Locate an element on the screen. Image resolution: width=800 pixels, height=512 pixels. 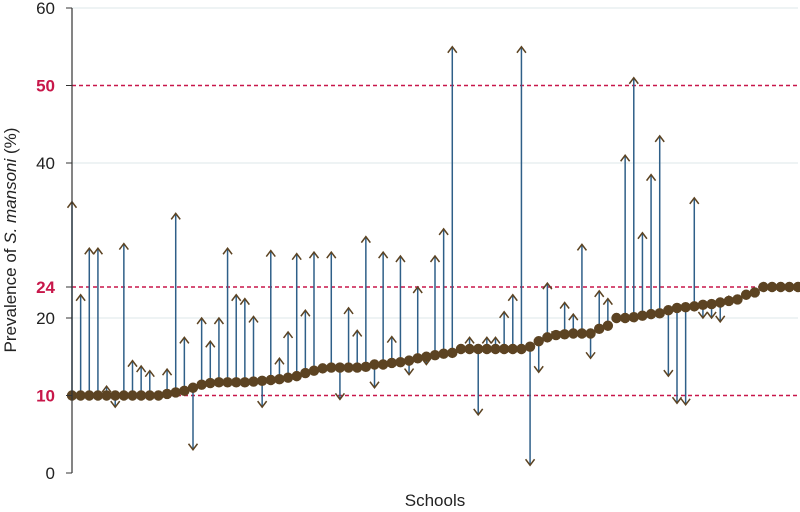
y-axis-title-italic: S. mansoni is located at coordinates (10, 201).